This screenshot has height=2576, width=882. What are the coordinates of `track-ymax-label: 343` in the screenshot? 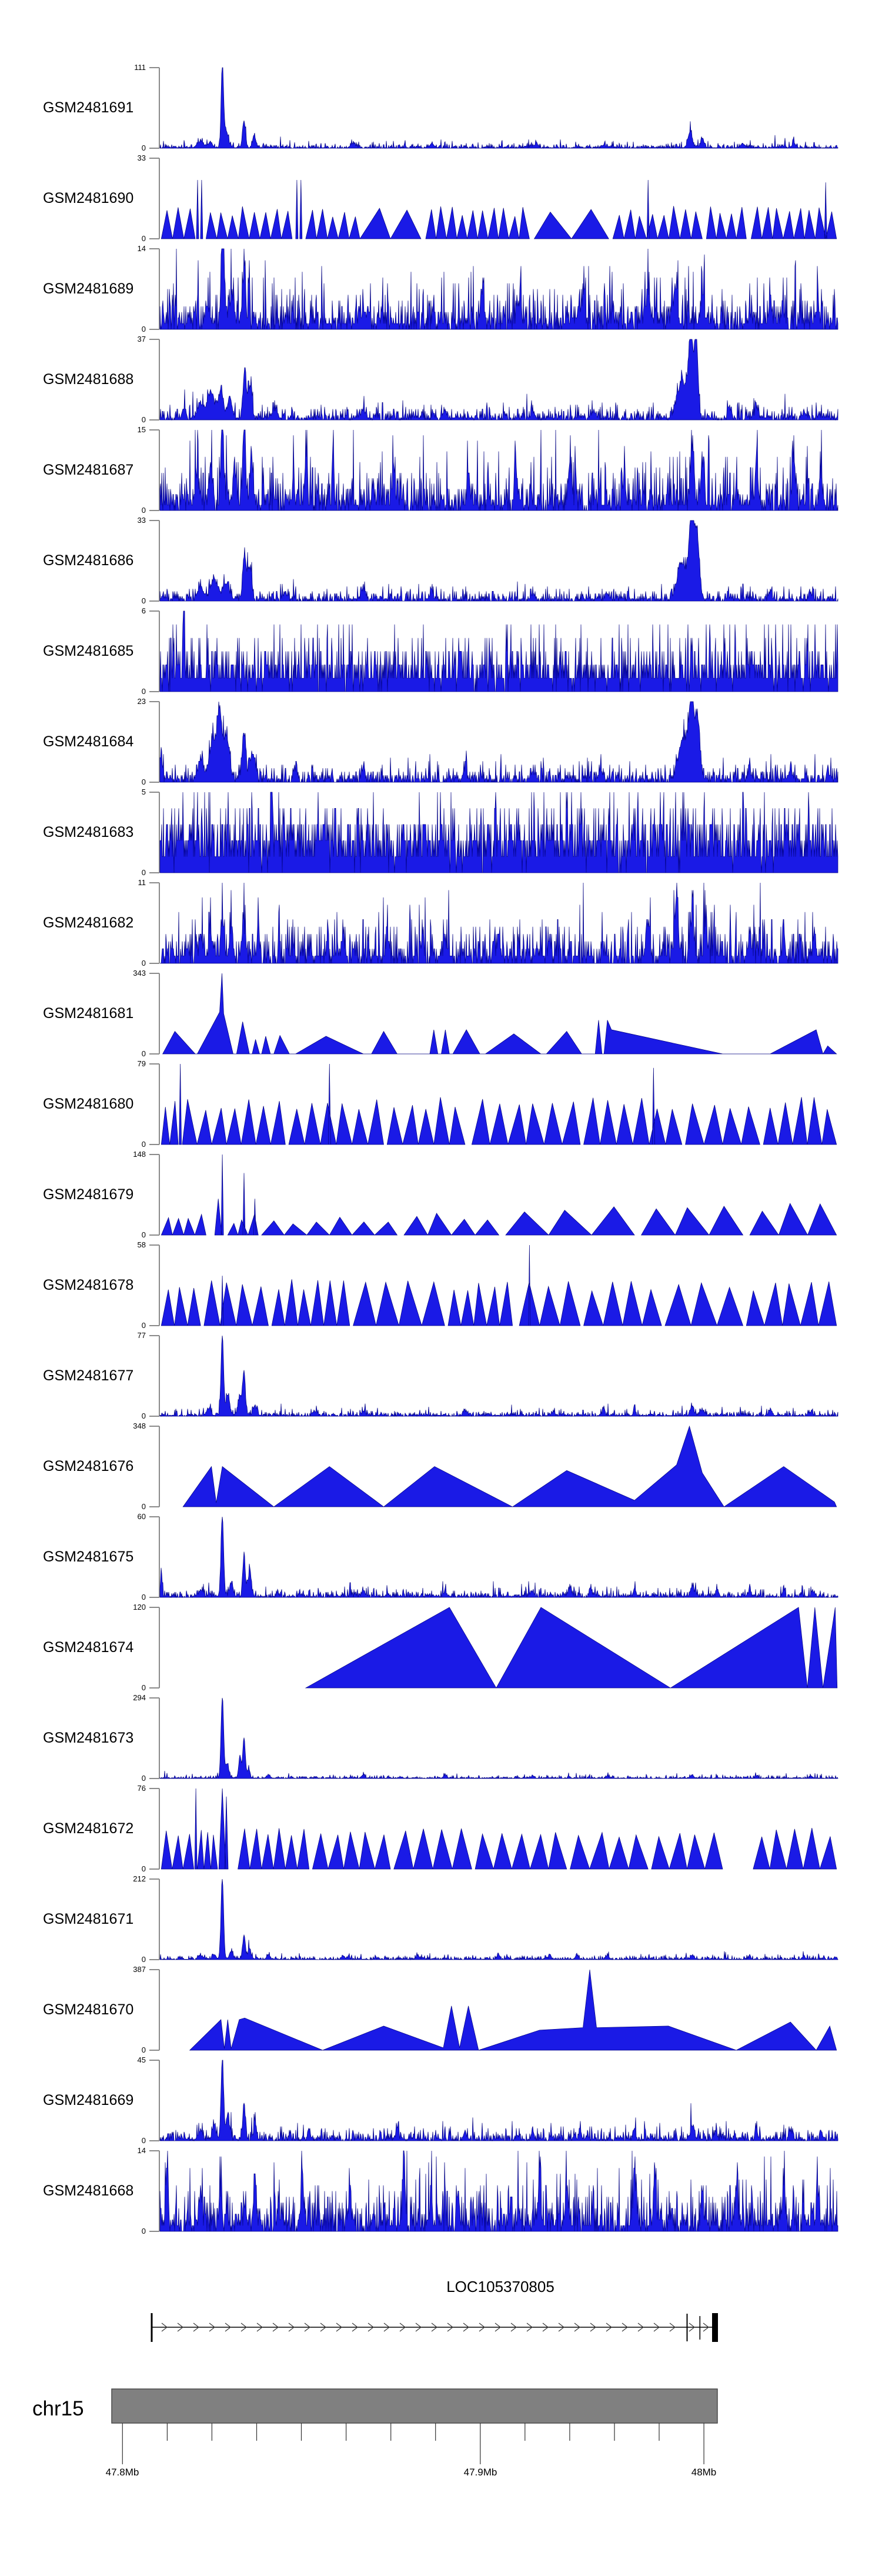 It's located at (139, 973).